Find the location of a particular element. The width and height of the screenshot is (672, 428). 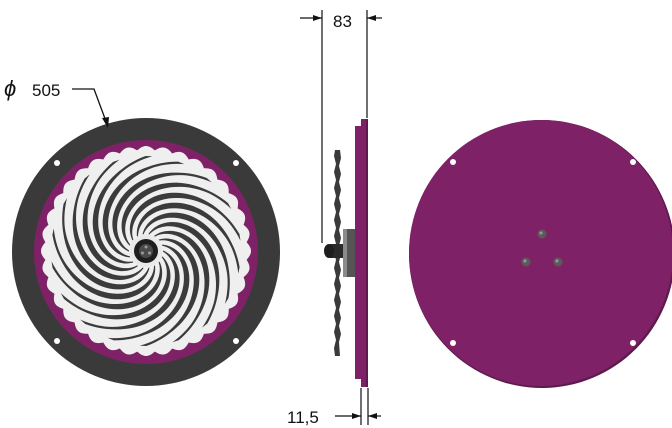

side-view is located at coordinates (346, 253).